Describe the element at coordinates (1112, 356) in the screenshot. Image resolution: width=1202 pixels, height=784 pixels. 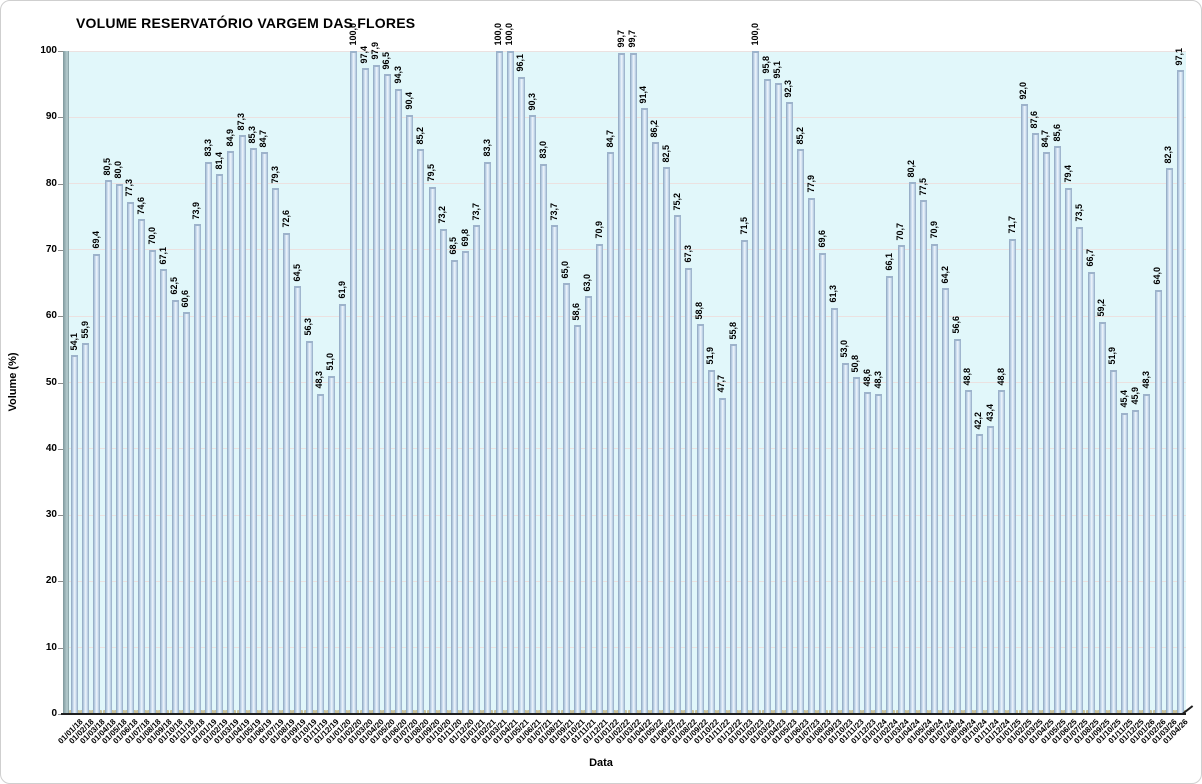
I see `bar-value-label: 51,9` at that location.